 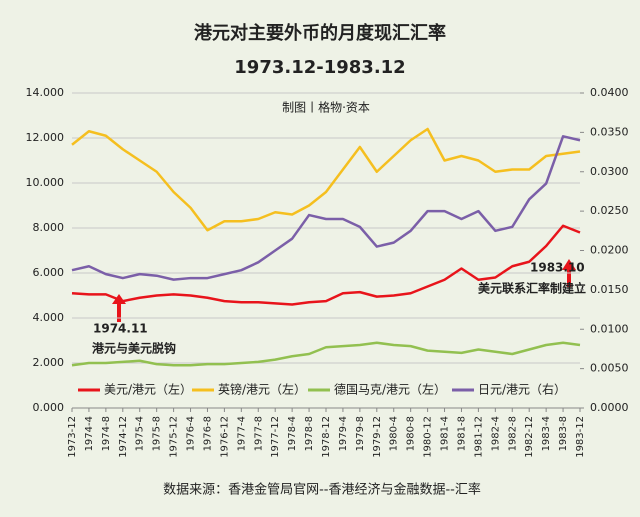 I want to click on annotation: 1974.11, so click(x=120, y=329).